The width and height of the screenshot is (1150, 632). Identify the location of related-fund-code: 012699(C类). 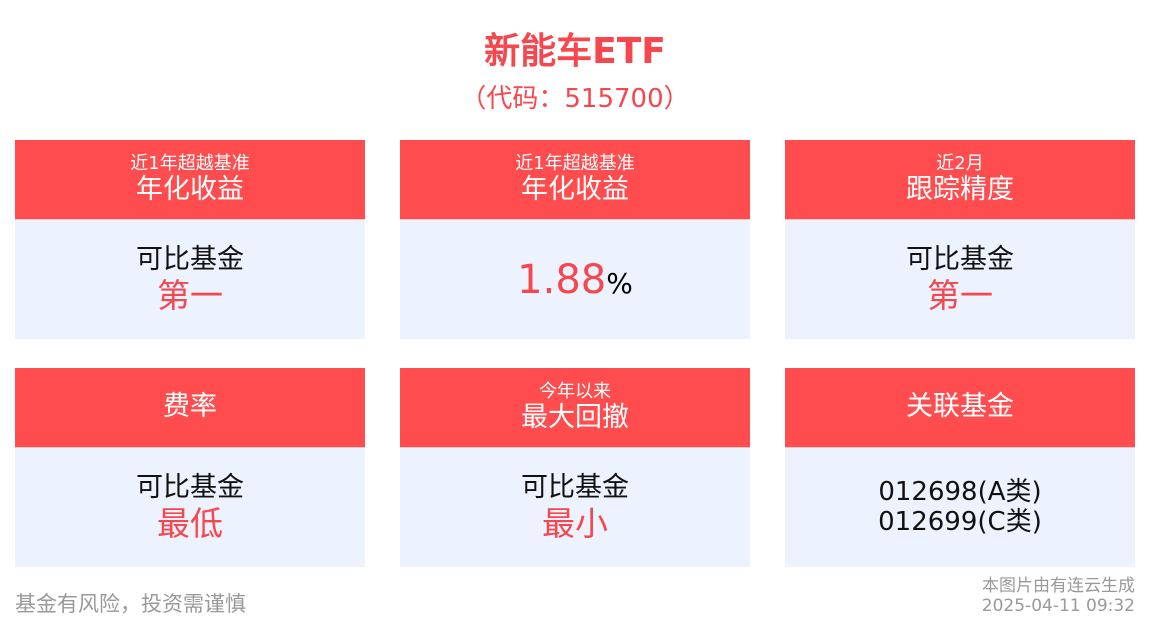
(960, 521).